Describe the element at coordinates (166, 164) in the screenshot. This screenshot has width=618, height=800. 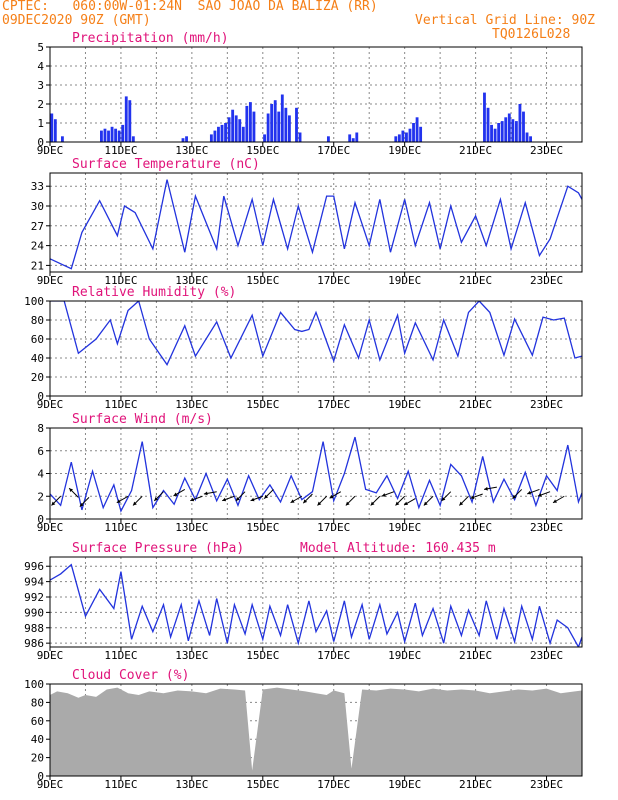
I see `panel-title: Surface Temperature (nC)` at that location.